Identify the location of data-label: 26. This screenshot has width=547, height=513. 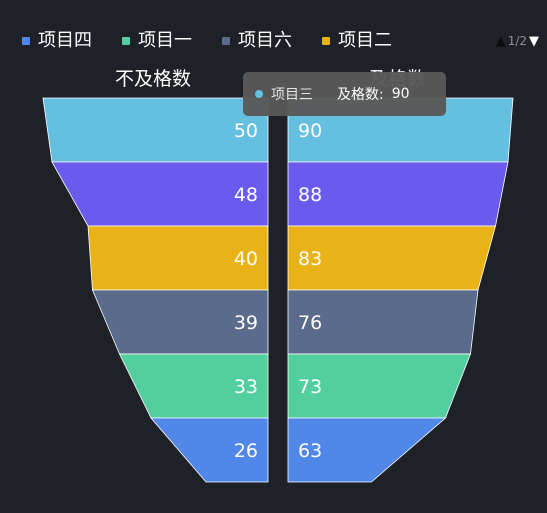
(246, 451).